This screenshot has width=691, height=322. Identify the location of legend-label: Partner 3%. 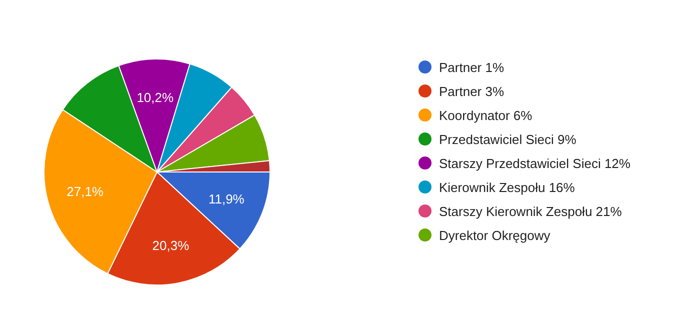
(471, 91).